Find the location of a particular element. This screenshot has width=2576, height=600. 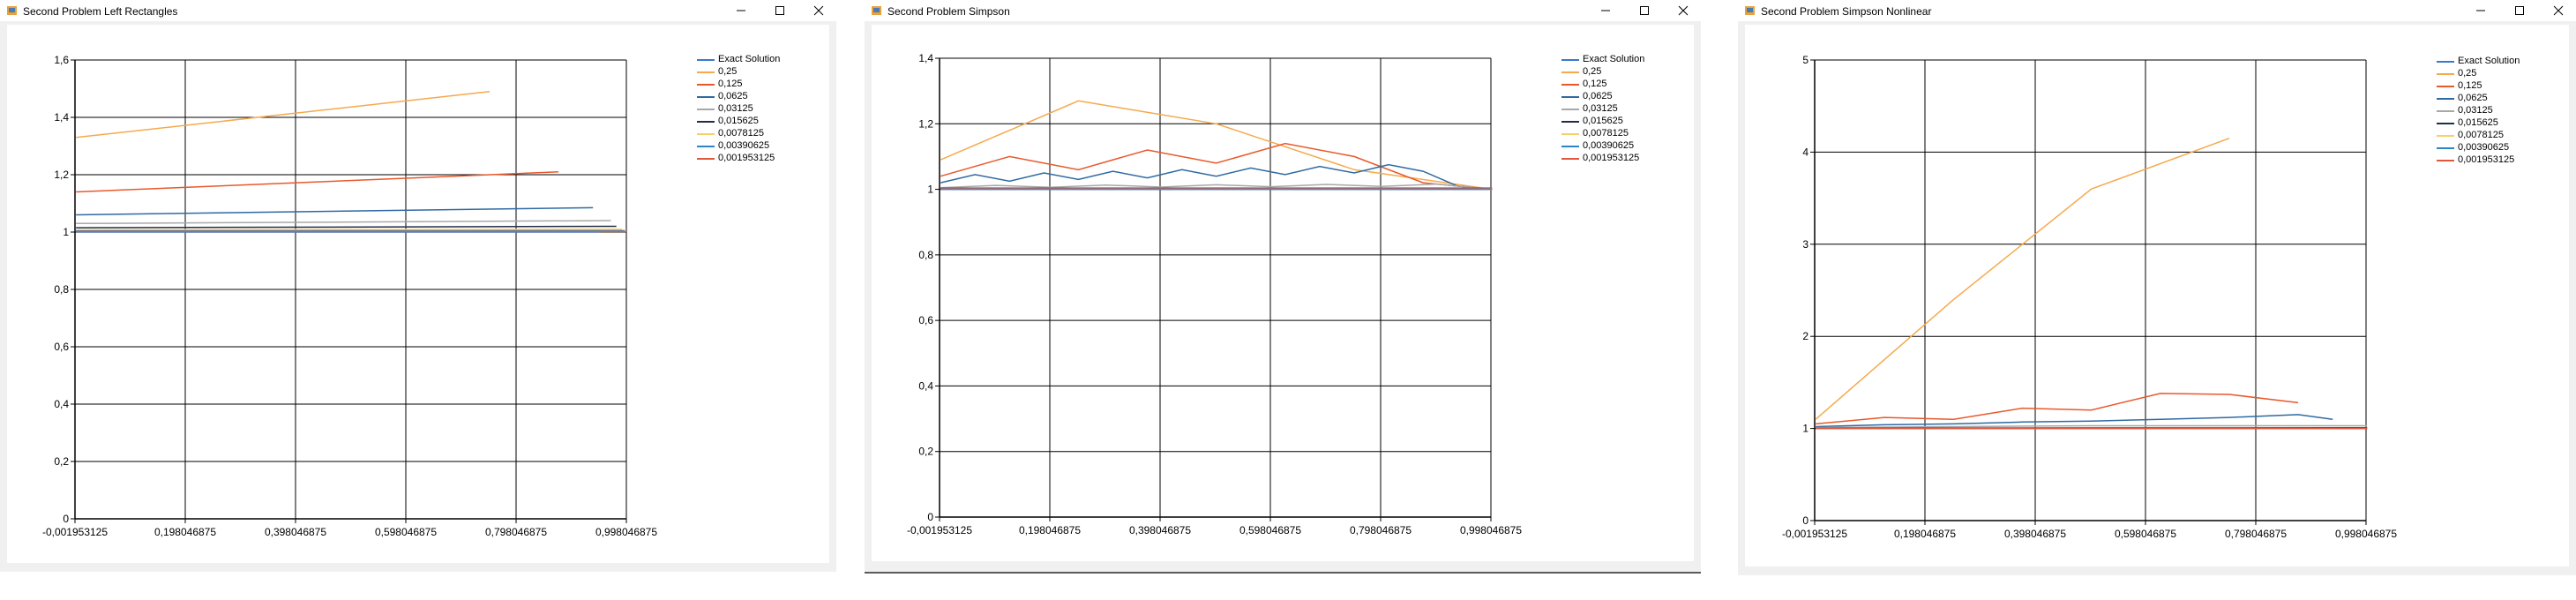

x-tick-label: 0,998046875 is located at coordinates (626, 532).